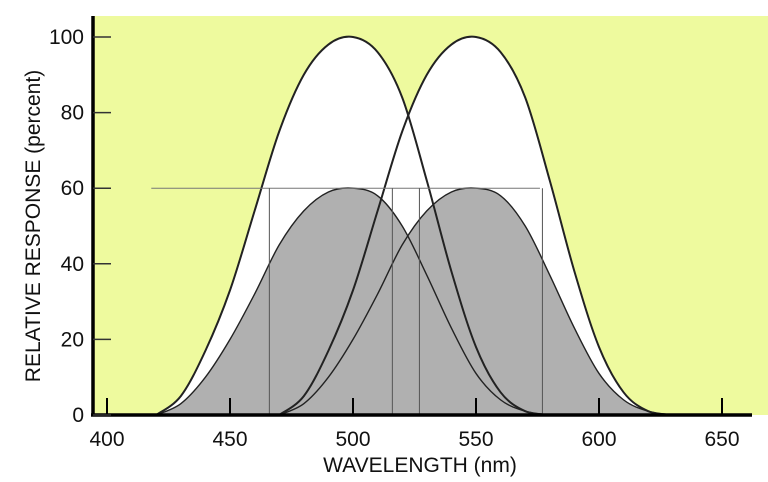 The width and height of the screenshot is (768, 482). What do you see at coordinates (78, 415) in the screenshot?
I see `y-tick-label: 0` at bounding box center [78, 415].